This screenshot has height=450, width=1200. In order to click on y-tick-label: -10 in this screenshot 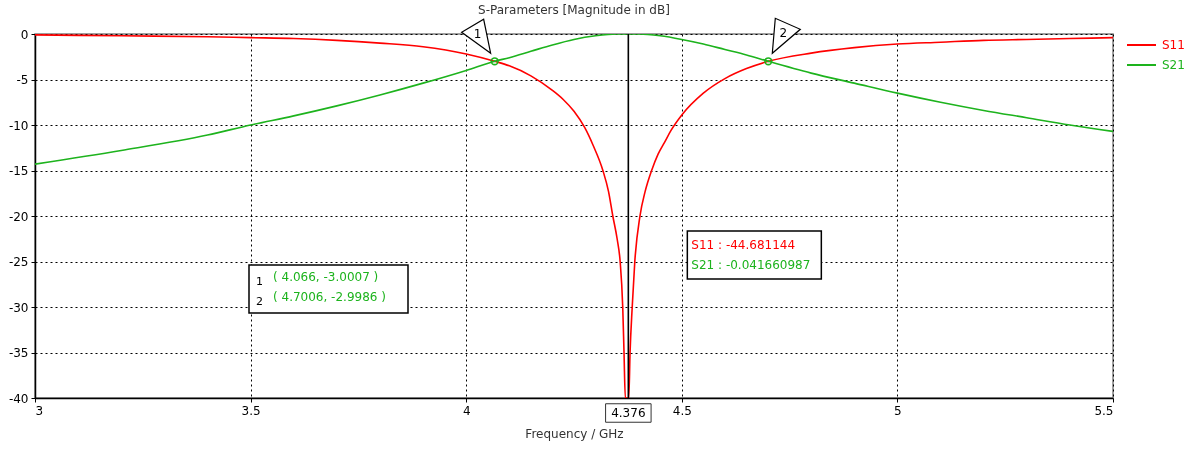, I will do `click(18, 125)`.